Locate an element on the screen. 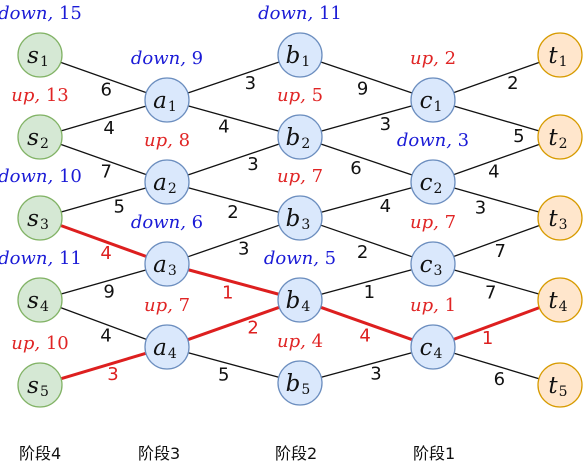  annotation-c2: down, 3 is located at coordinates (433, 140).